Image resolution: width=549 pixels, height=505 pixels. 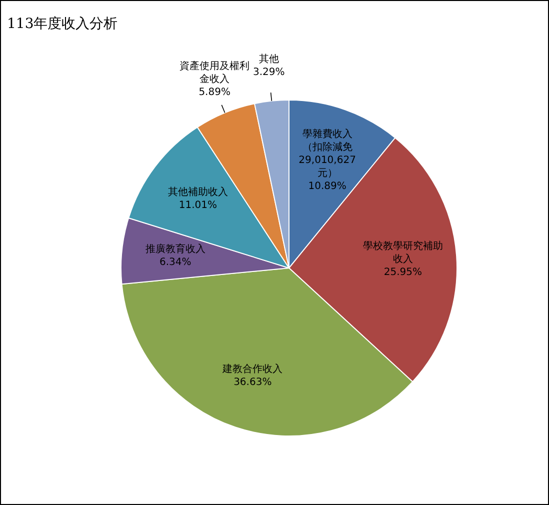 I want to click on chart-title: 113年度收入分析, so click(x=62, y=24).